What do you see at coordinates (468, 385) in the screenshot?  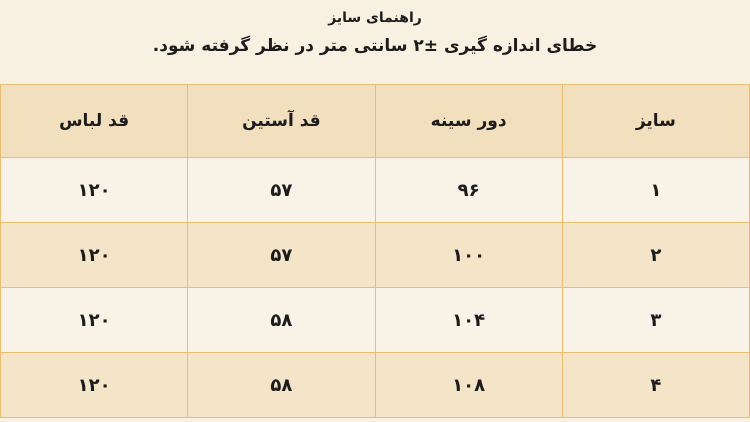 I see `cell-chest: ۱۰۸` at bounding box center [468, 385].